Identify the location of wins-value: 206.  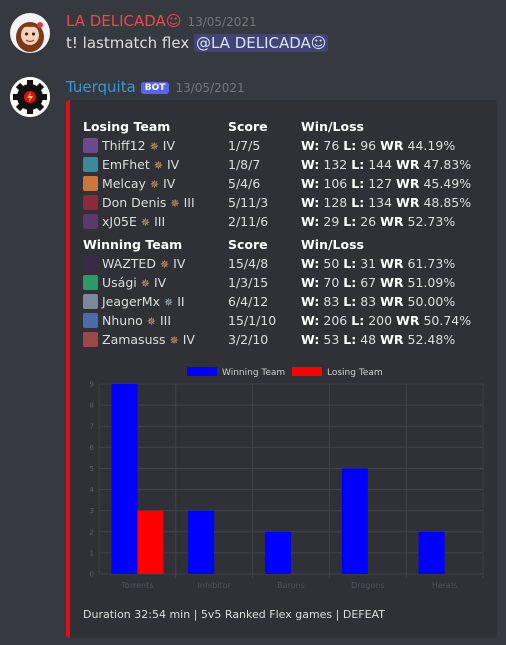
(335, 320).